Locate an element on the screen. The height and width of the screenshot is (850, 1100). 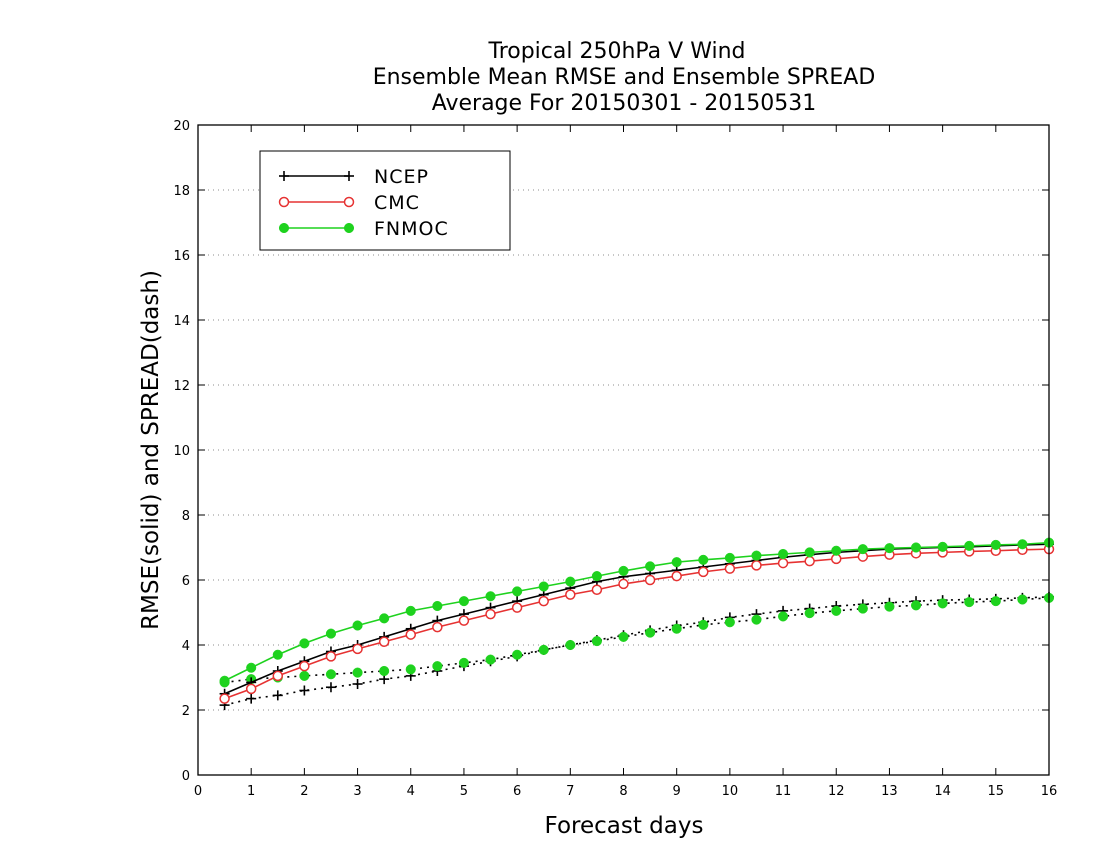
legend-marker-right-fnmoc is located at coordinates (349, 228).